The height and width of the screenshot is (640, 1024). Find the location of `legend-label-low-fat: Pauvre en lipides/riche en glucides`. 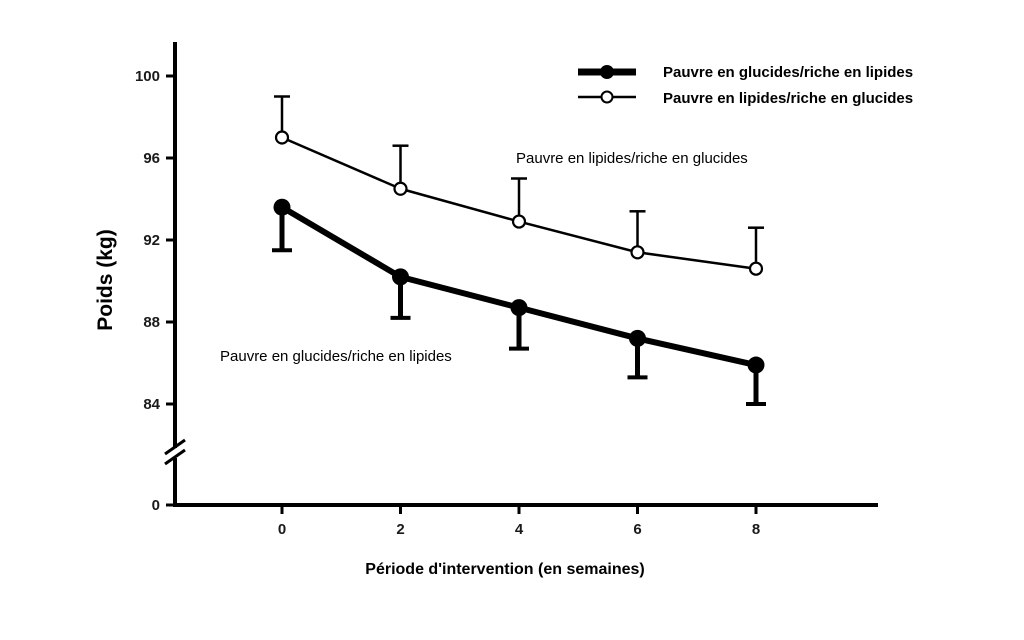

legend-label-low-fat: Pauvre en lipides/riche en glucides is located at coordinates (788, 98).